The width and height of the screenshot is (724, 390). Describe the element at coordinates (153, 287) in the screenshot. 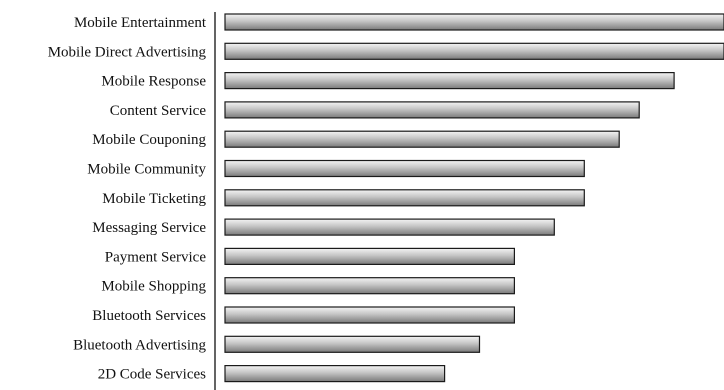

I see `category-label: Mobile Shopping` at that location.